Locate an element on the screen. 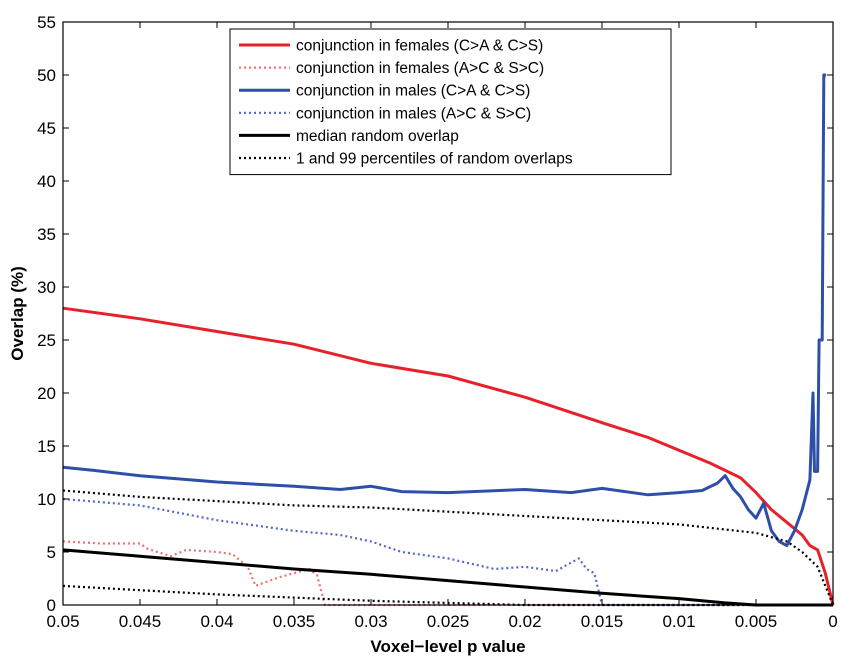  legend-entry: median random overlap is located at coordinates (377, 136).